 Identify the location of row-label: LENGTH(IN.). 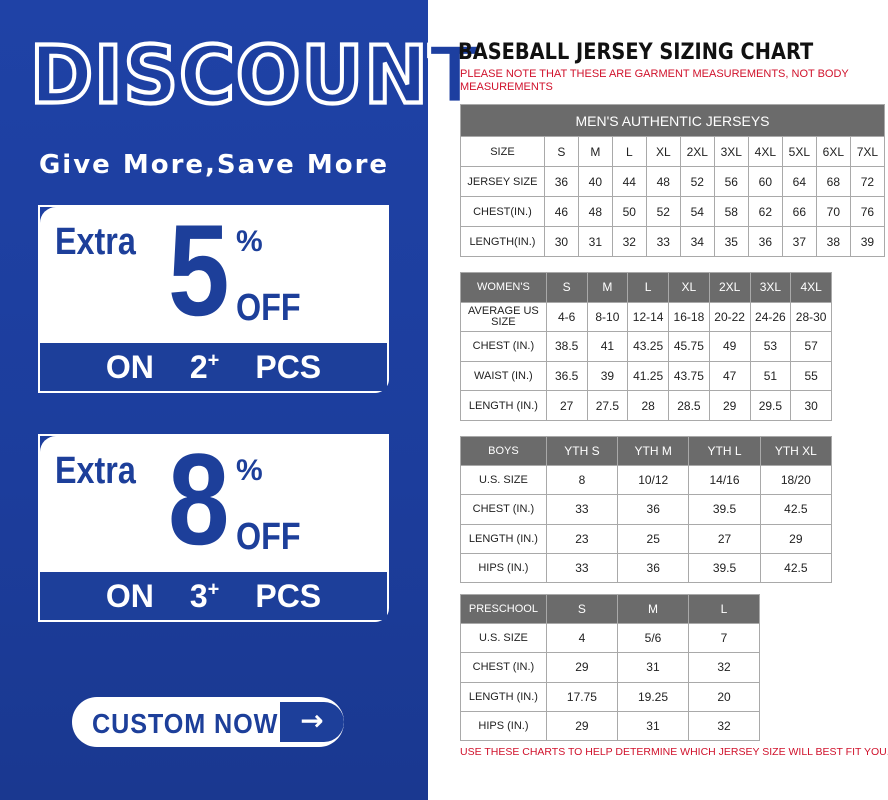
(502, 241).